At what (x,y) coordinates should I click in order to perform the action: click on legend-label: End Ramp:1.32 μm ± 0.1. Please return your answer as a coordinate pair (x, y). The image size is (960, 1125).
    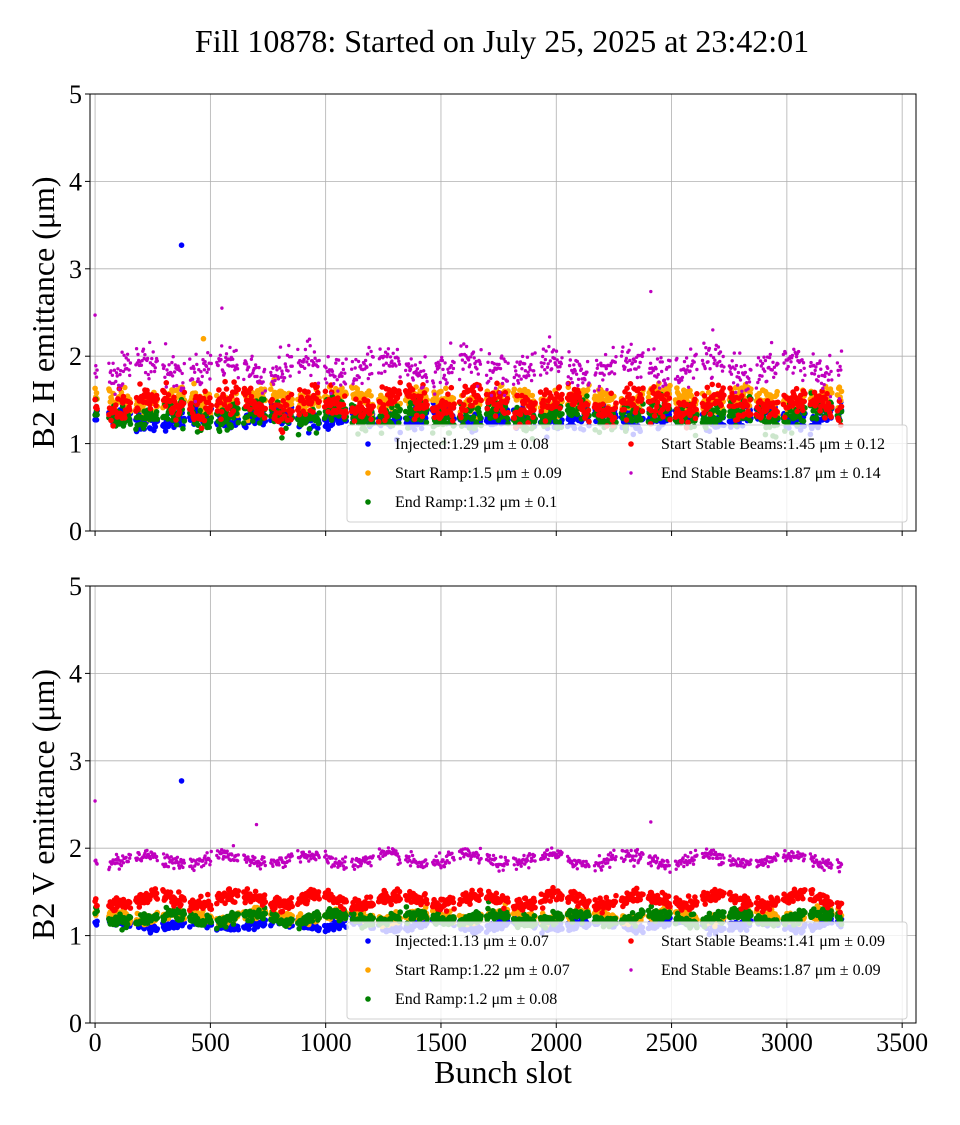
    Looking at the image, I should click on (476, 502).